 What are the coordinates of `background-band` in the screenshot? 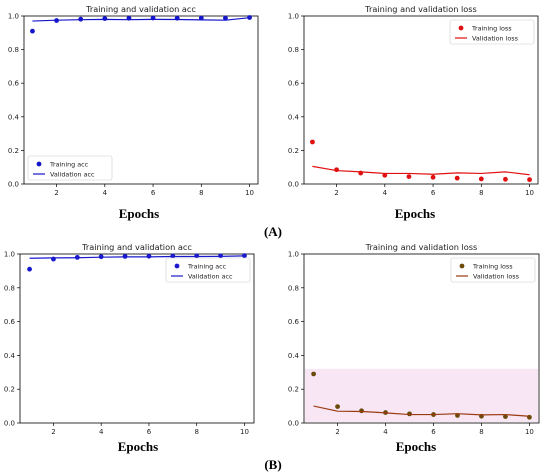 It's located at (421, 395).